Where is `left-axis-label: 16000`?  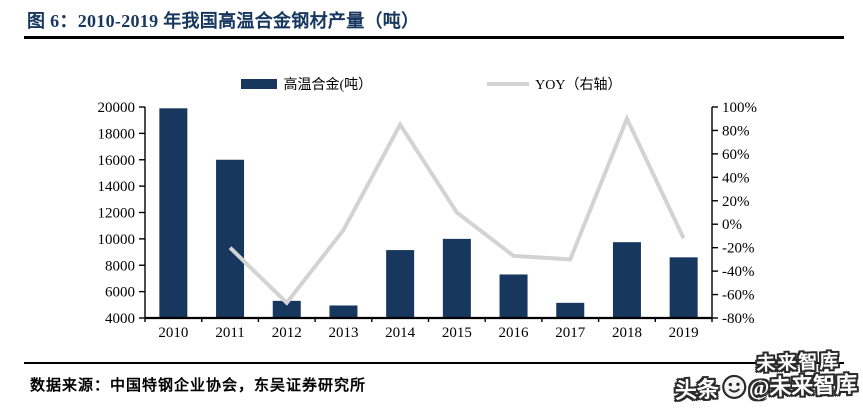
left-axis-label: 16000 is located at coordinates (117, 161).